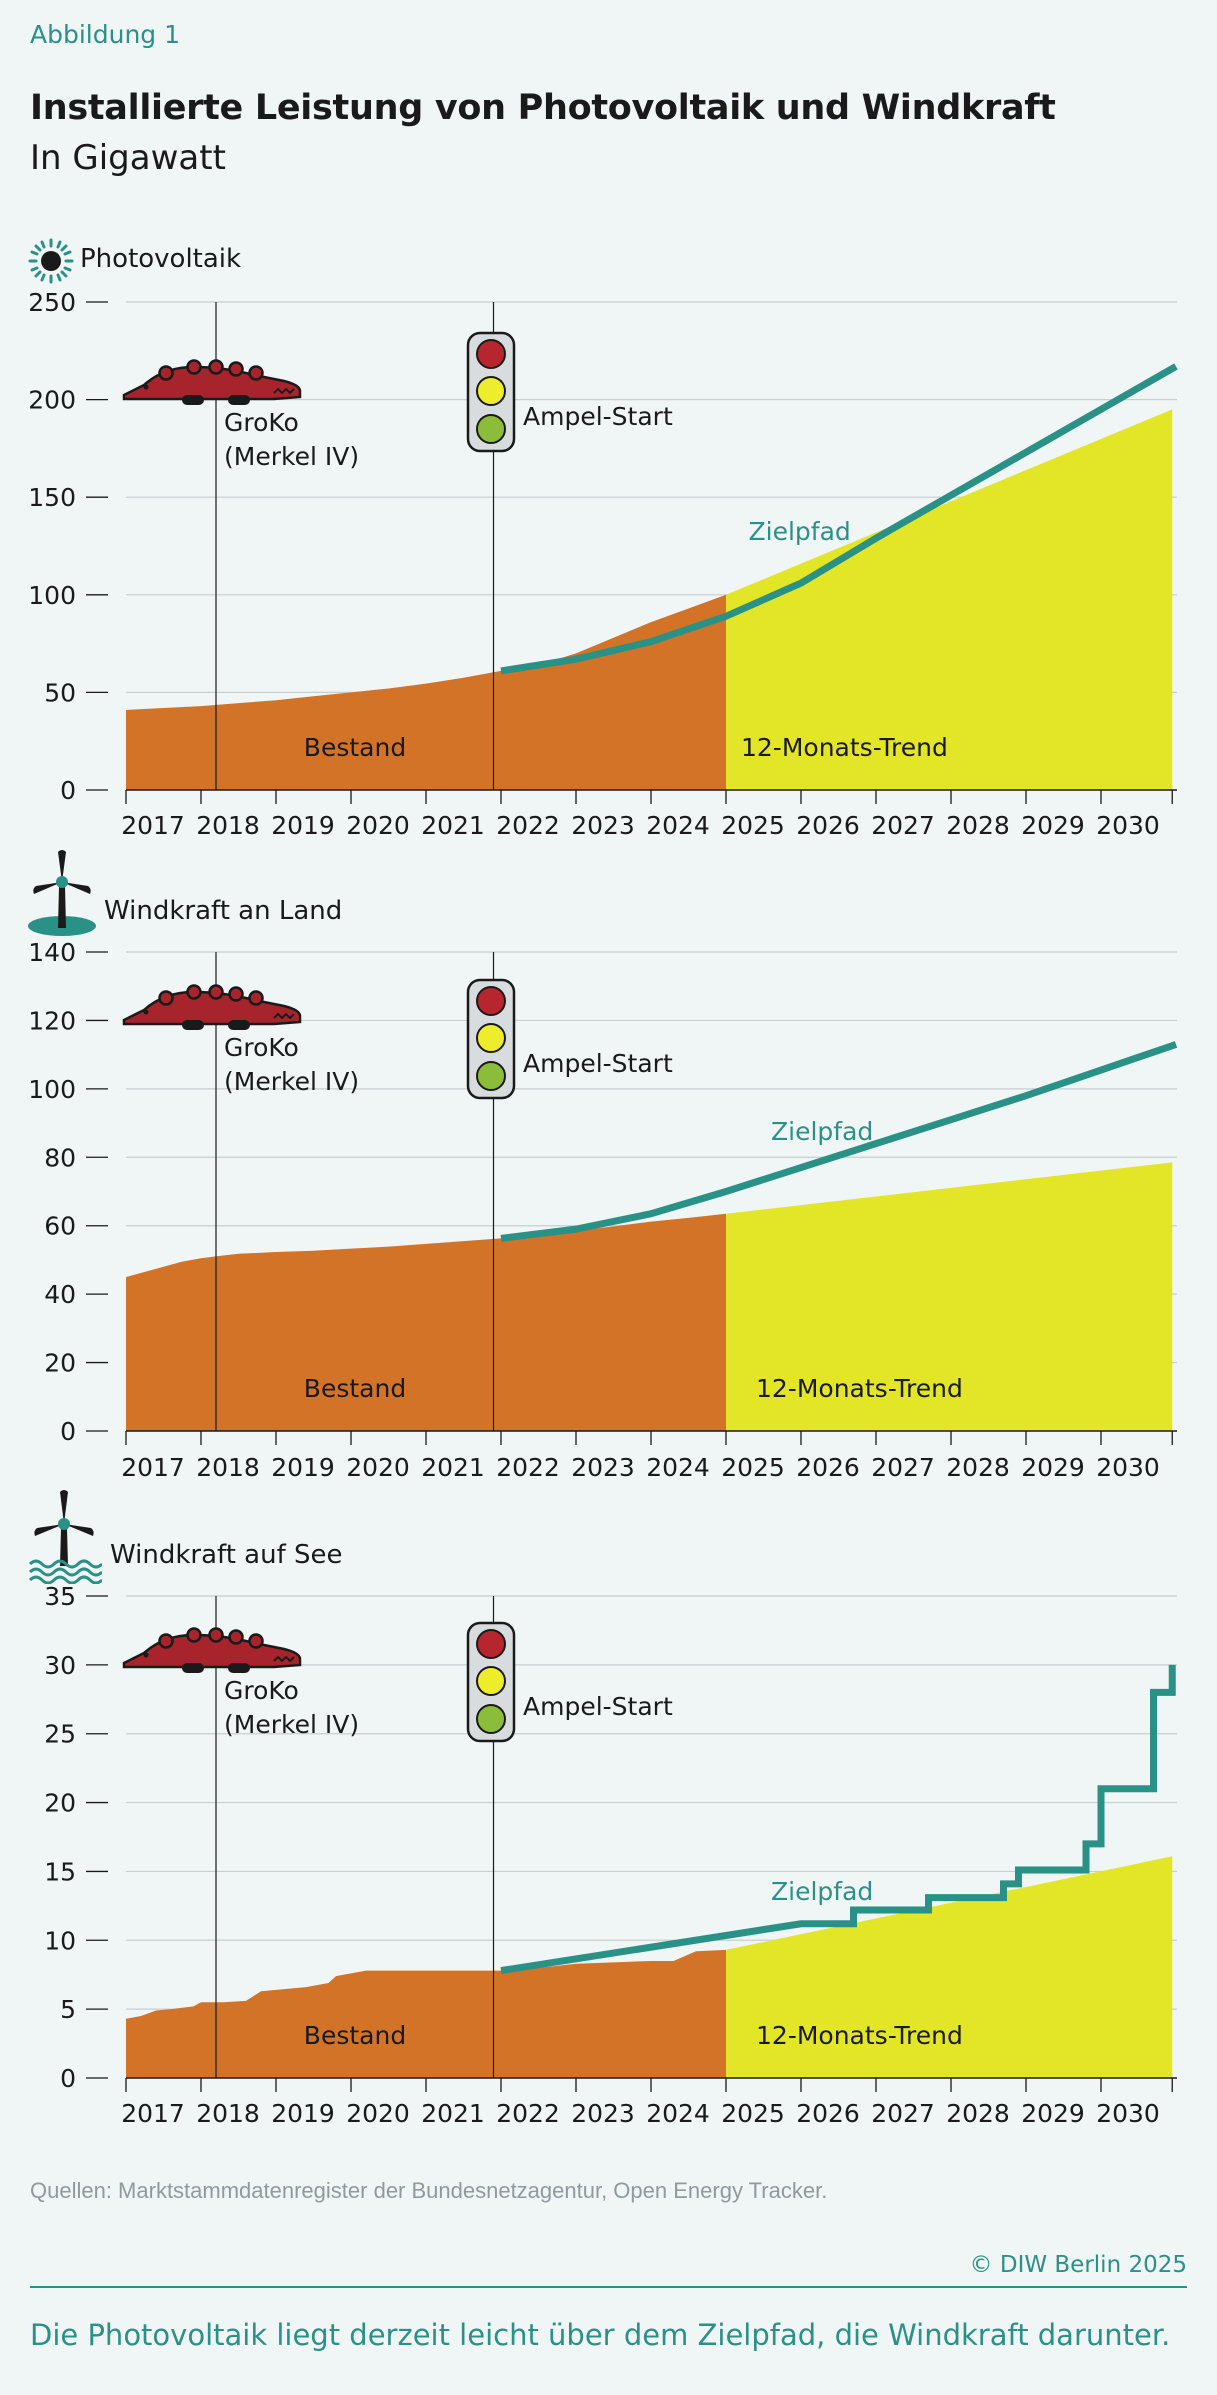 This screenshot has width=1217, height=2395. What do you see at coordinates (52, 1020) in the screenshot?
I see `y-tick-label: 120` at bounding box center [52, 1020].